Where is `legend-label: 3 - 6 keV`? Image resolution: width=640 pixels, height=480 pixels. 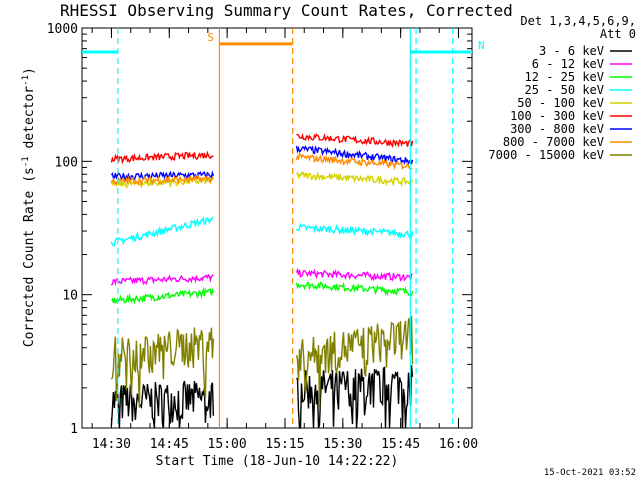
legend-label: 3 - 6 keV is located at coordinates (571, 51).